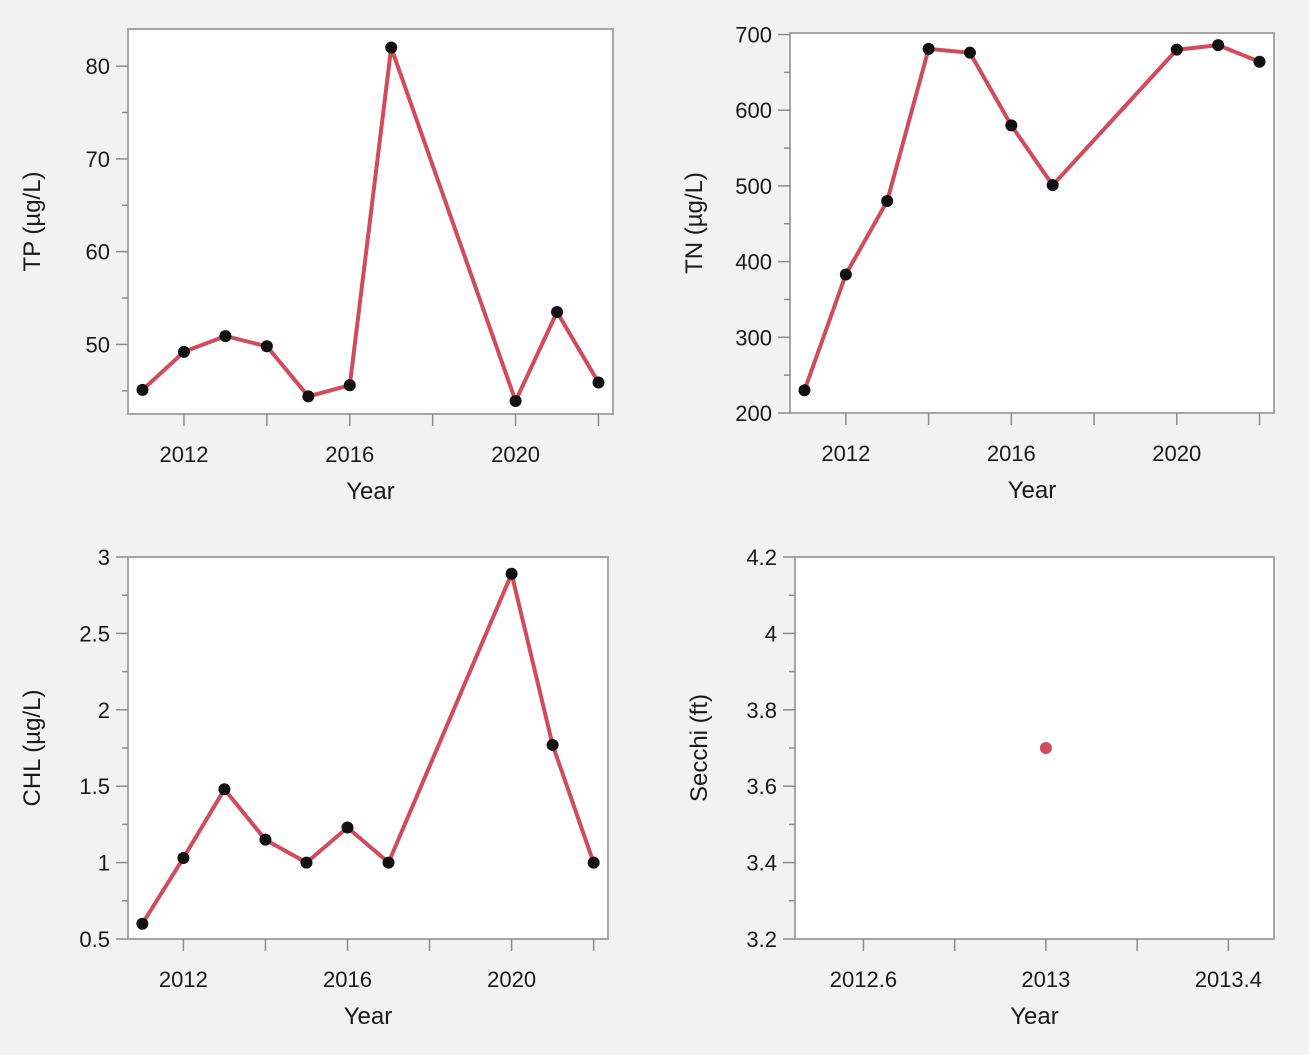  What do you see at coordinates (753, 262) in the screenshot?
I see `y-tick-label-tn: 400` at bounding box center [753, 262].